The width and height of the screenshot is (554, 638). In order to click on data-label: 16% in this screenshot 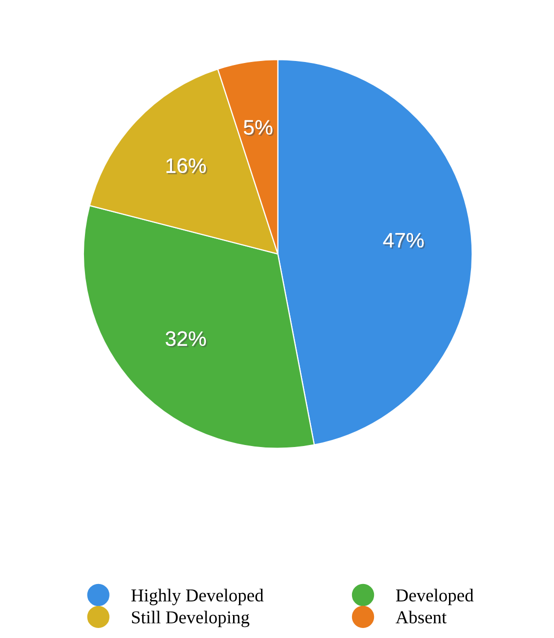, I will do `click(187, 166)`.